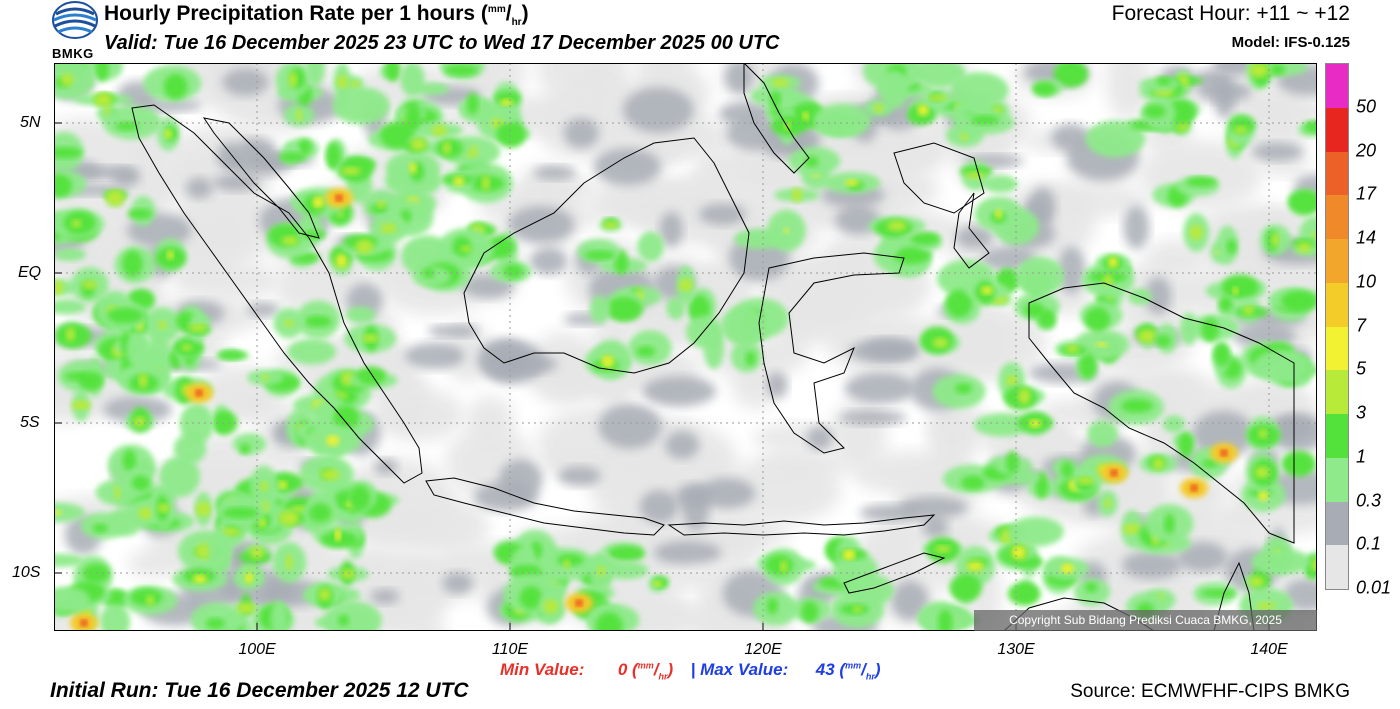 The height and width of the screenshot is (709, 1400). Describe the element at coordinates (645, 665) in the screenshot. I see `min-unit-mm: mm` at that location.